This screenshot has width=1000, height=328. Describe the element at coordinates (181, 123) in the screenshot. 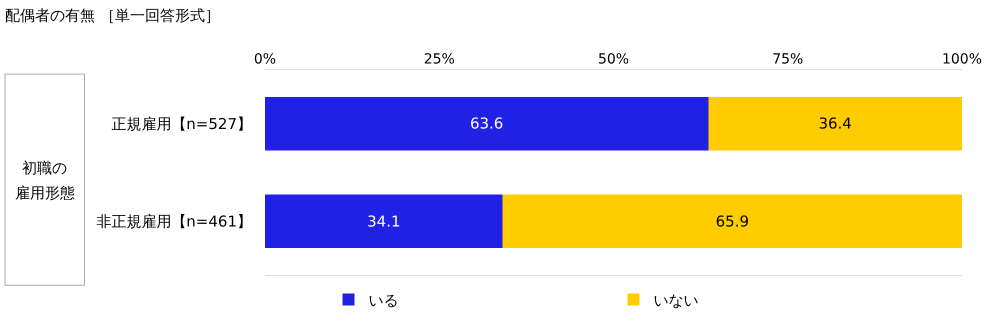

I see `y-tick-label: 正規雇用【n=527】` at that location.